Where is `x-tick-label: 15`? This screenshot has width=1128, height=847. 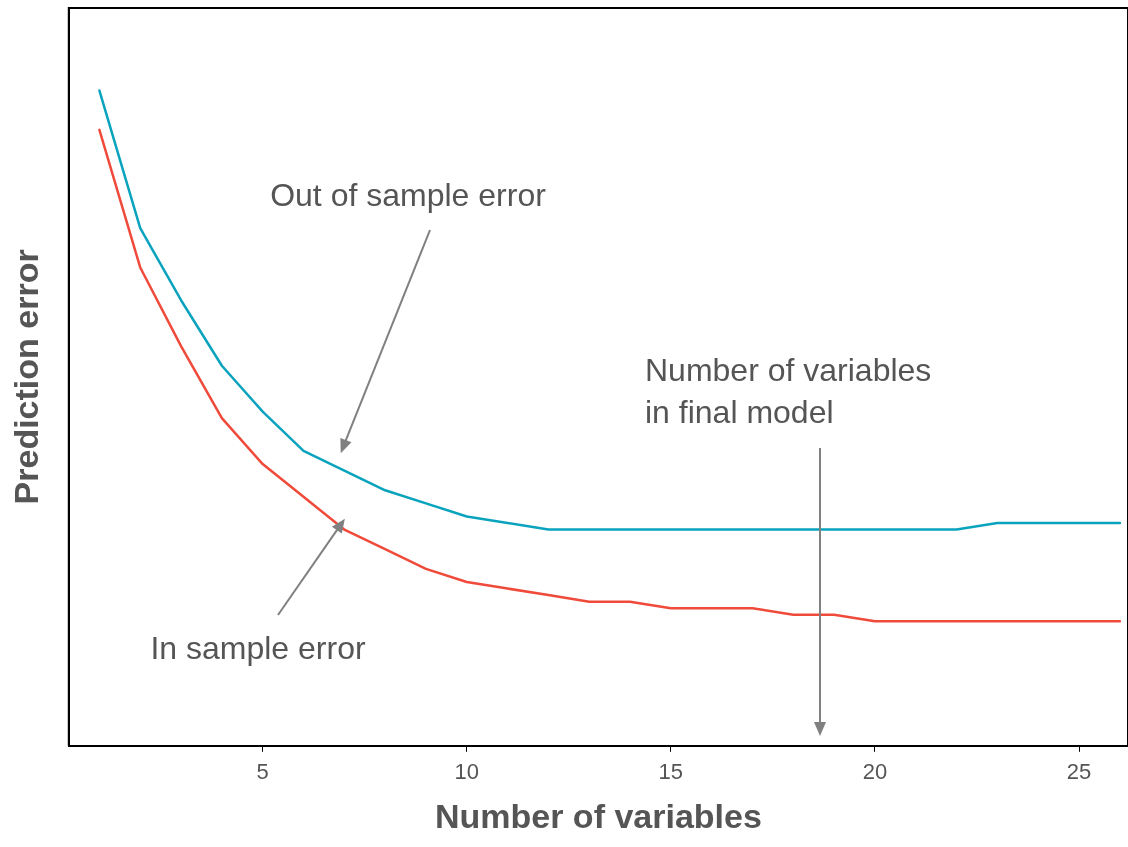 x-tick-label: 15 is located at coordinates (671, 772).